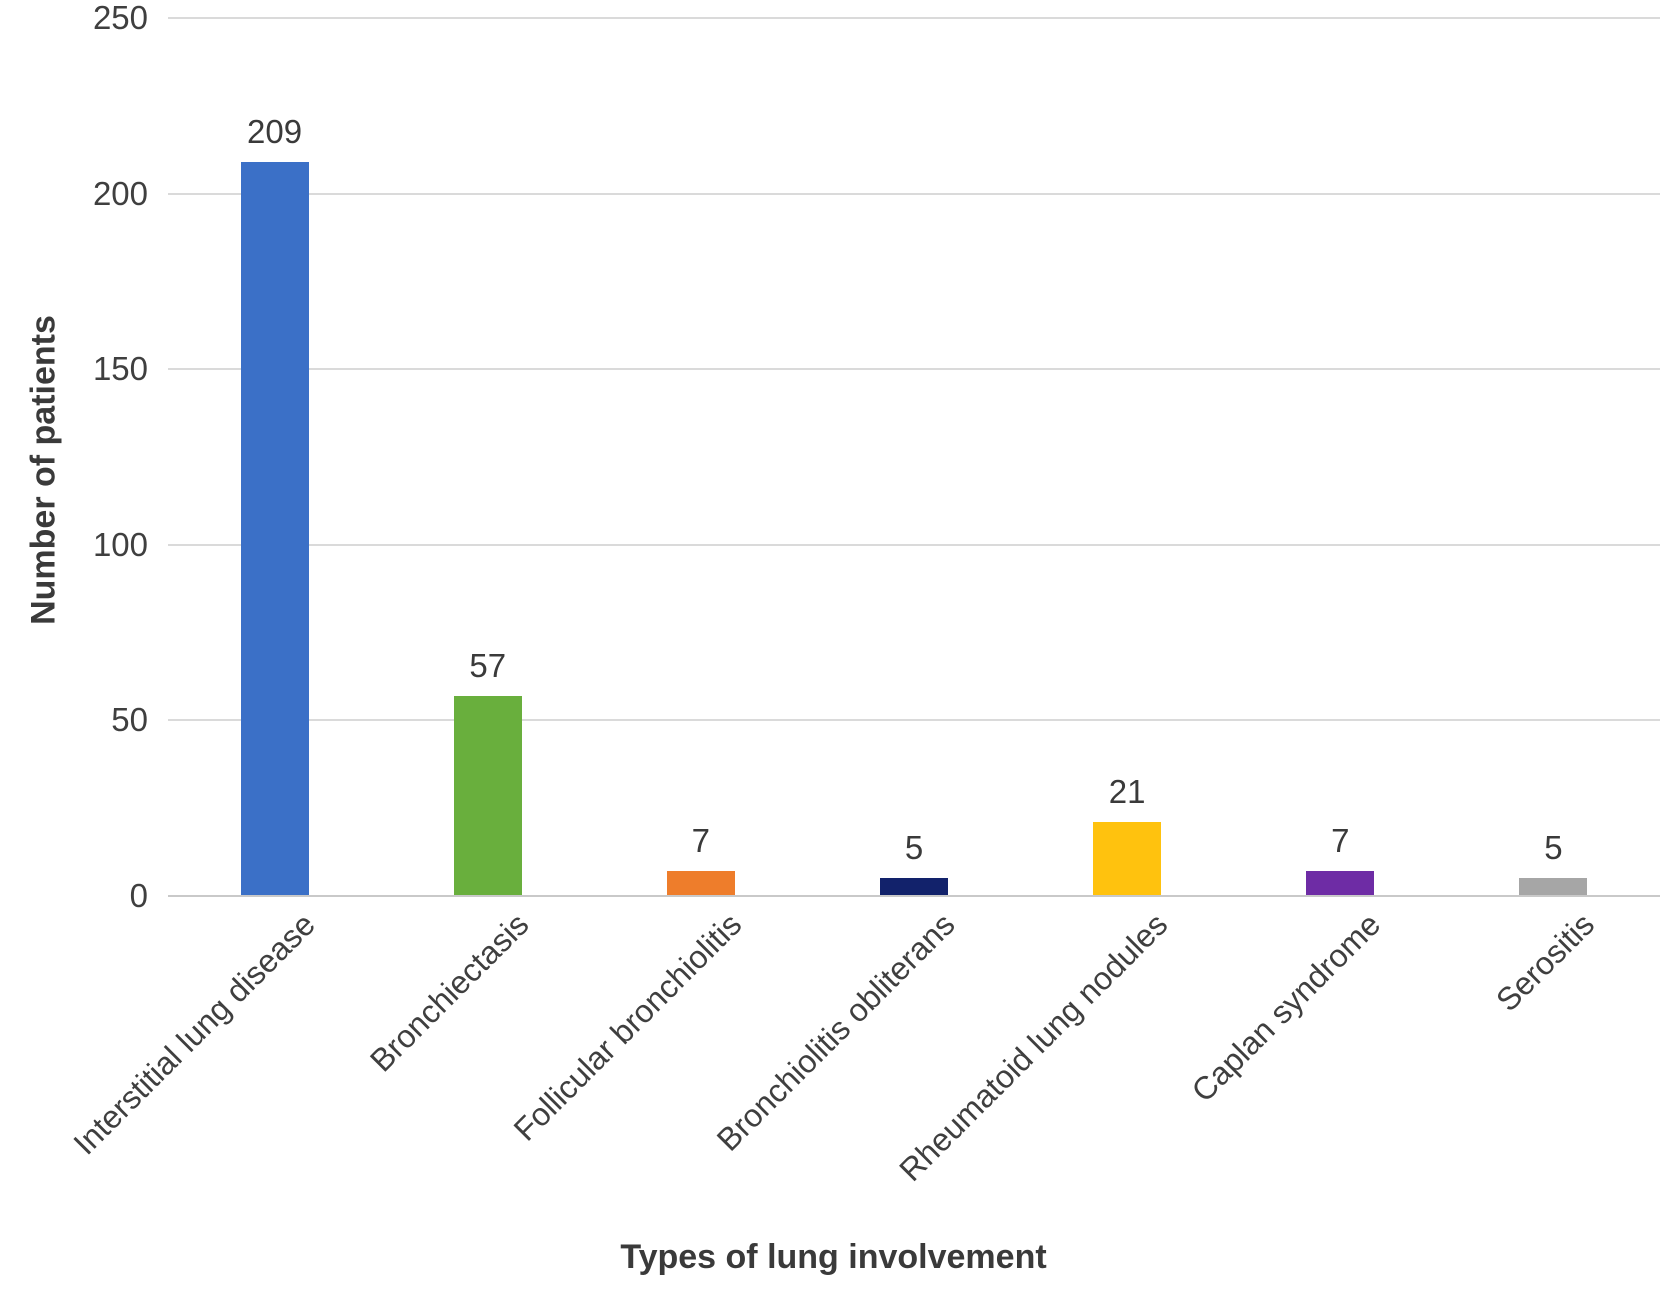 This screenshot has width=1667, height=1303. Describe the element at coordinates (1286, 1007) in the screenshot. I see `x-category-label: Caplan syndrome` at that location.